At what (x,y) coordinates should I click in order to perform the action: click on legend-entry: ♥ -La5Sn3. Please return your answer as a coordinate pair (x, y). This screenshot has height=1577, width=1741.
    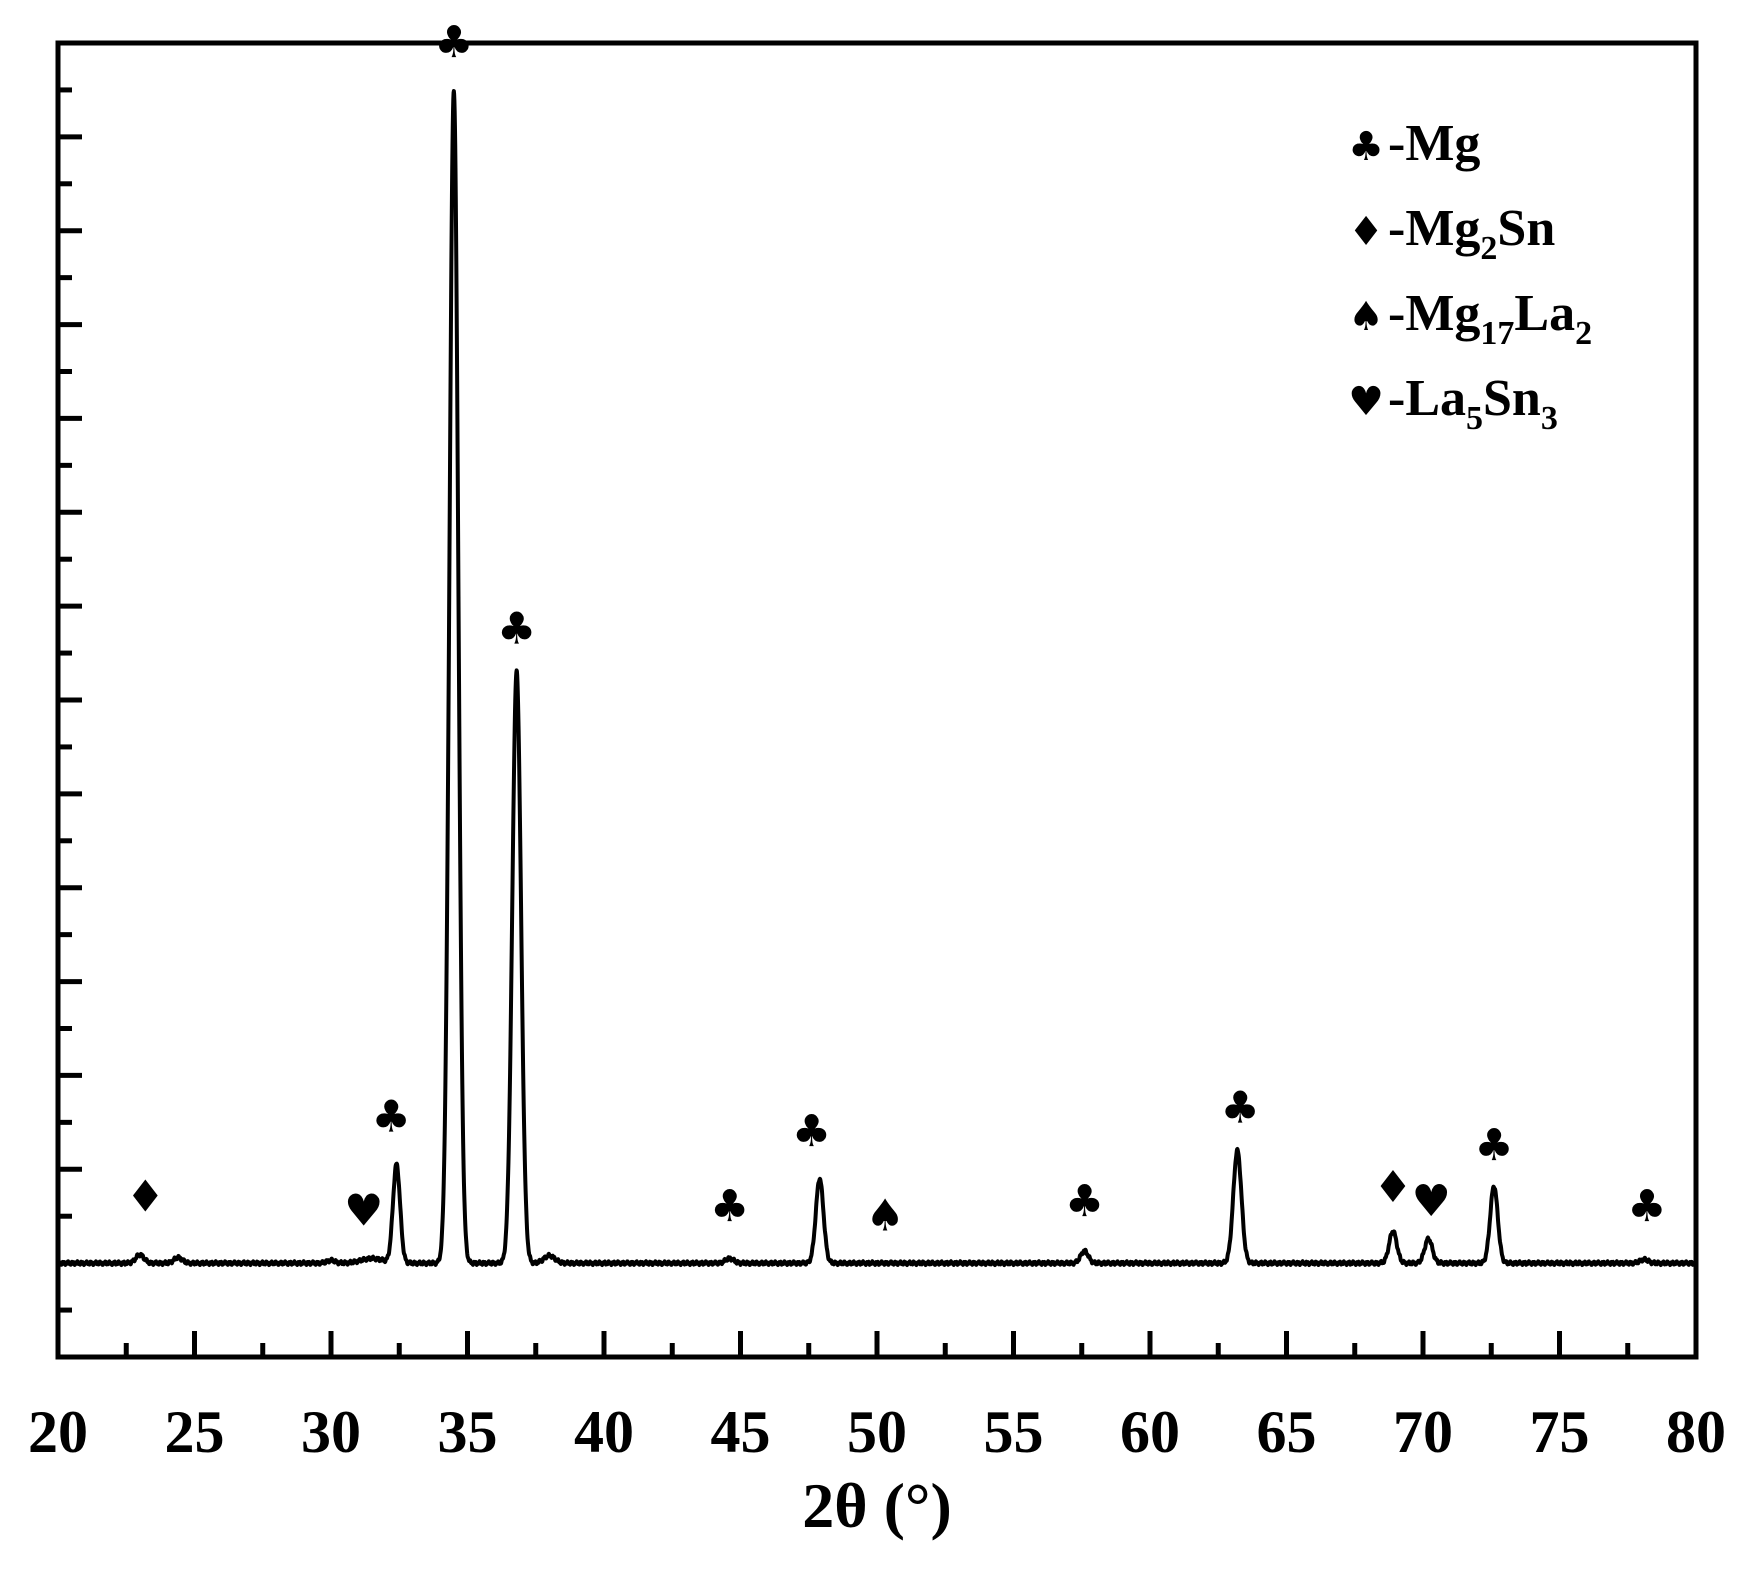
    Looking at the image, I should click on (1453, 403).